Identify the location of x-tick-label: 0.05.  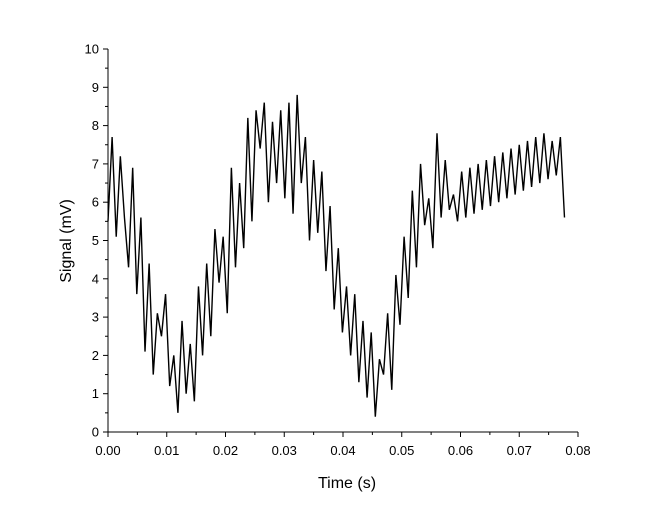
(401, 450).